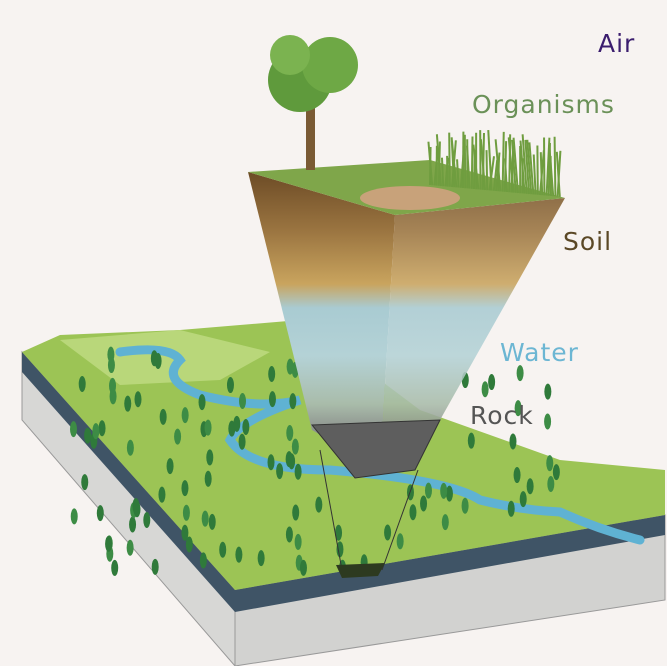 This screenshot has width=667, height=666. What do you see at coordinates (472, 334) in the screenshot?
I see `prism-right-face` at bounding box center [472, 334].